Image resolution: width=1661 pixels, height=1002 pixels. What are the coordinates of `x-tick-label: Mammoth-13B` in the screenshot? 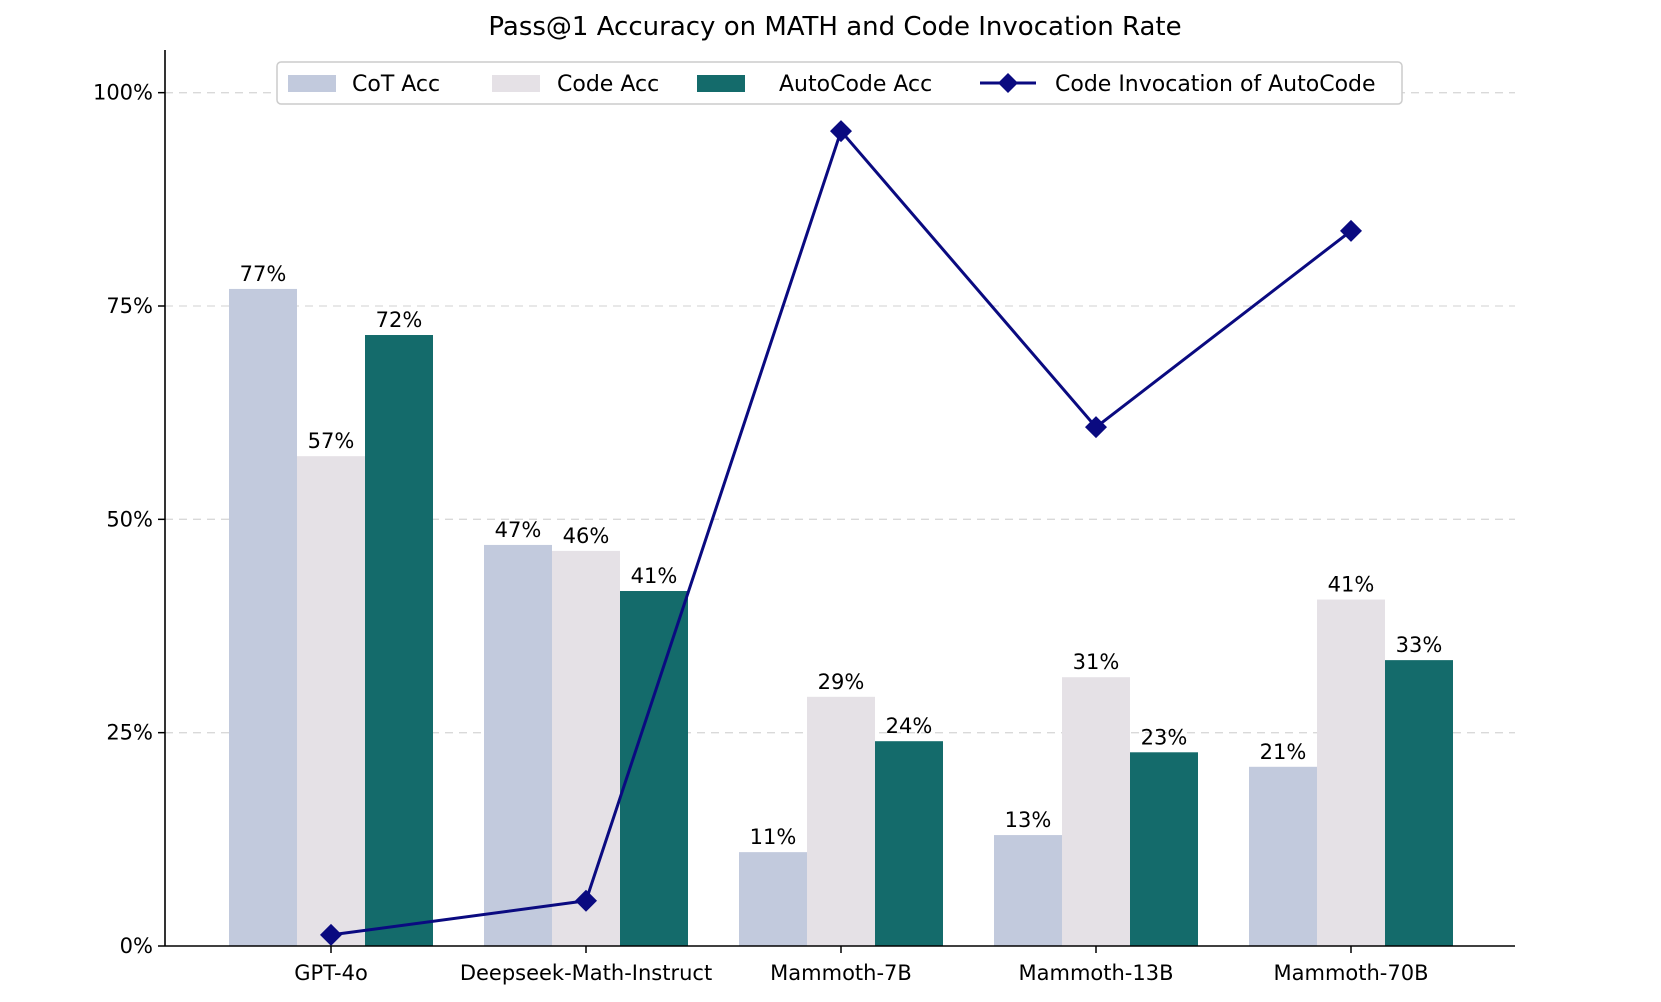 It's located at (1096, 973).